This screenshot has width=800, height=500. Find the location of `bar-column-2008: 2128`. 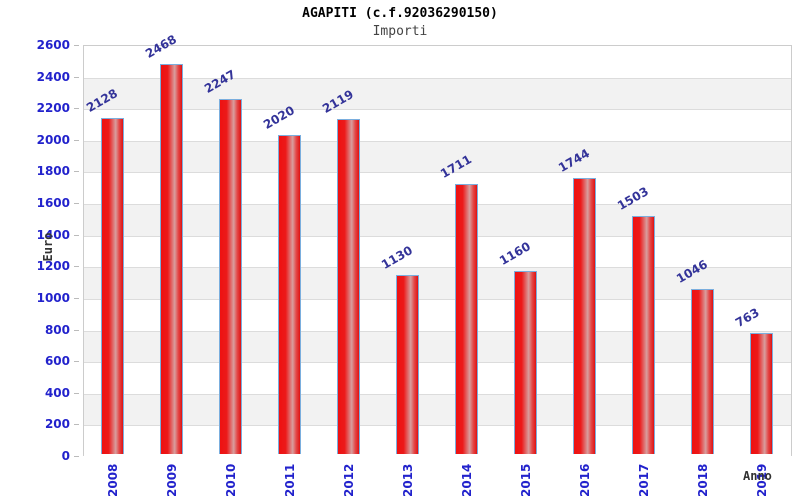

bar-column-2008: 2128 is located at coordinates (113, 250).